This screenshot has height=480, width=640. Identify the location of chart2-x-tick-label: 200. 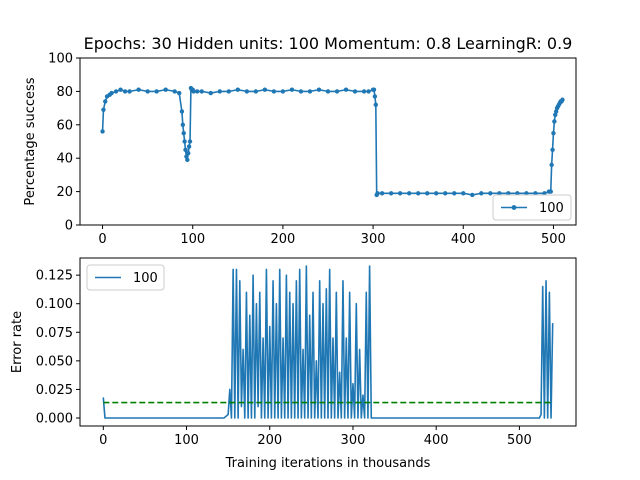
(269, 440).